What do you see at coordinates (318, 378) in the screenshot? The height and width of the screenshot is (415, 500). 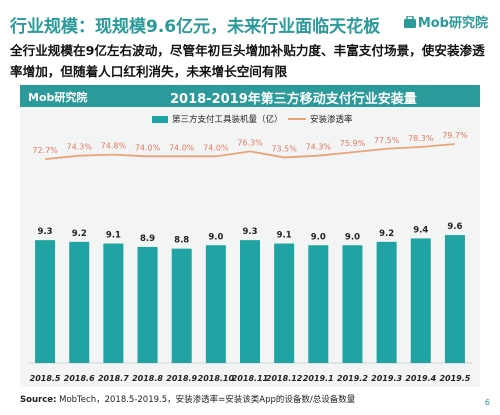 I see `x-tick-label: 2019.1` at bounding box center [318, 378].